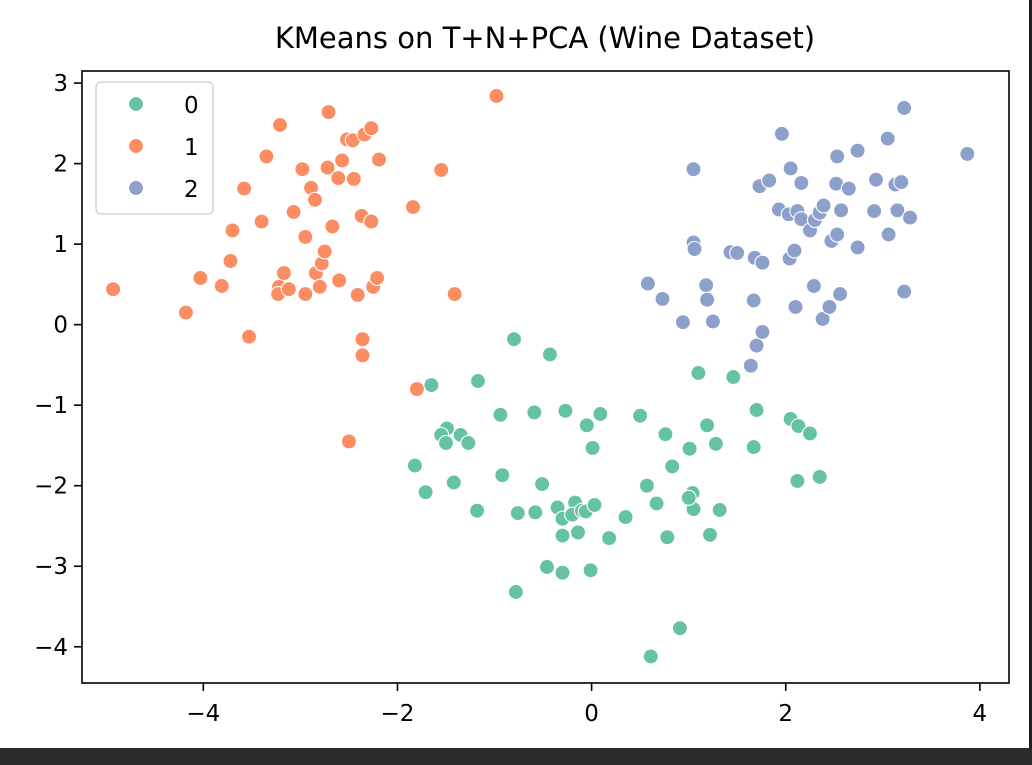 The height and width of the screenshot is (765, 1032). Describe the element at coordinates (191, 190) in the screenshot. I see `legend-label-2: 2` at that location.